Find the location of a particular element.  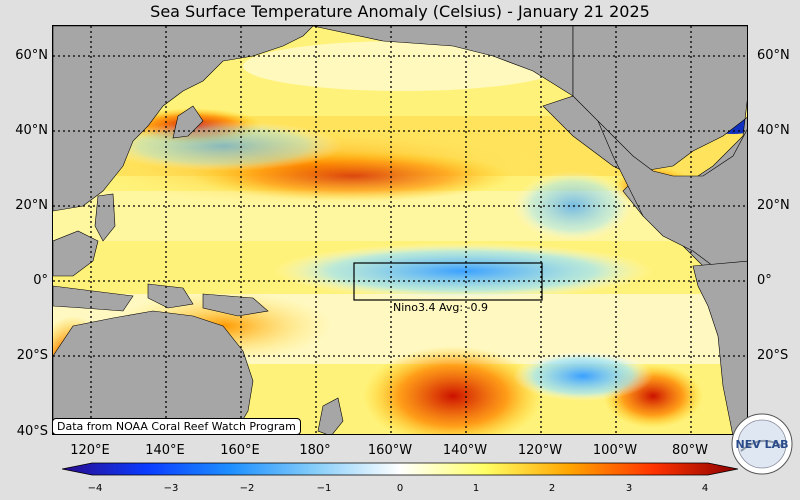

south-america-land is located at coordinates (719, 347).